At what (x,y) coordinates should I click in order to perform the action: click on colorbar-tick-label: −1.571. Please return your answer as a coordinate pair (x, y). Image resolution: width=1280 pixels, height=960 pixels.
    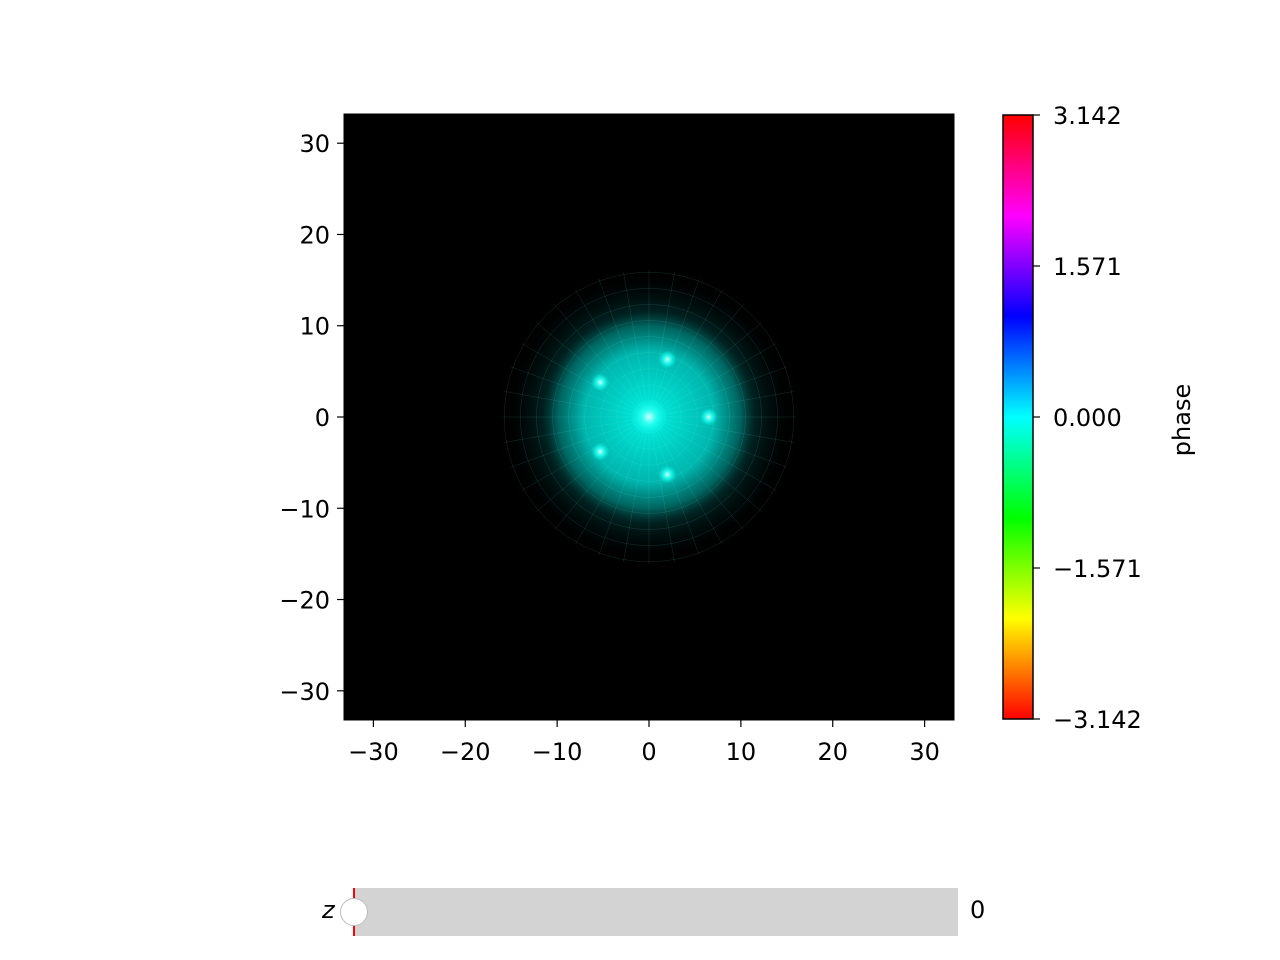
    Looking at the image, I should click on (1097, 569).